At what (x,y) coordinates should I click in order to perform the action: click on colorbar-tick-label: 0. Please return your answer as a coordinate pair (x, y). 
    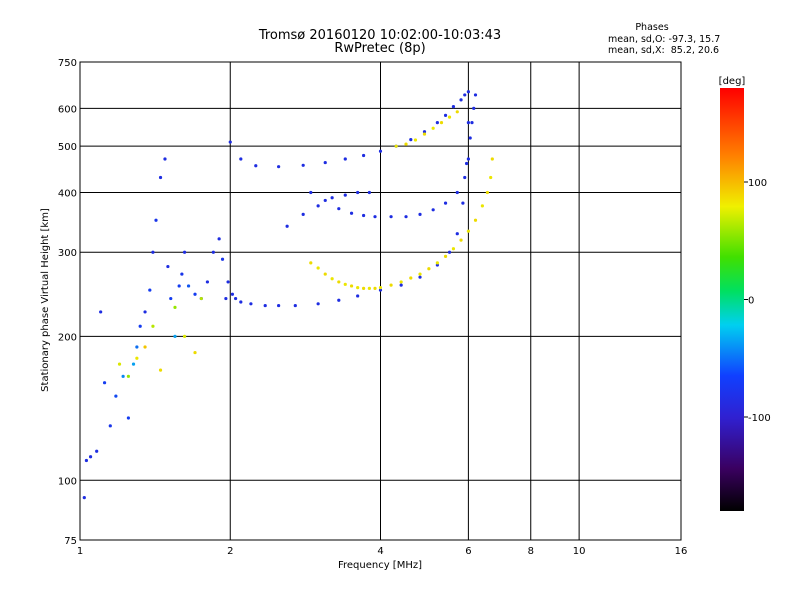
    Looking at the image, I should click on (751, 301).